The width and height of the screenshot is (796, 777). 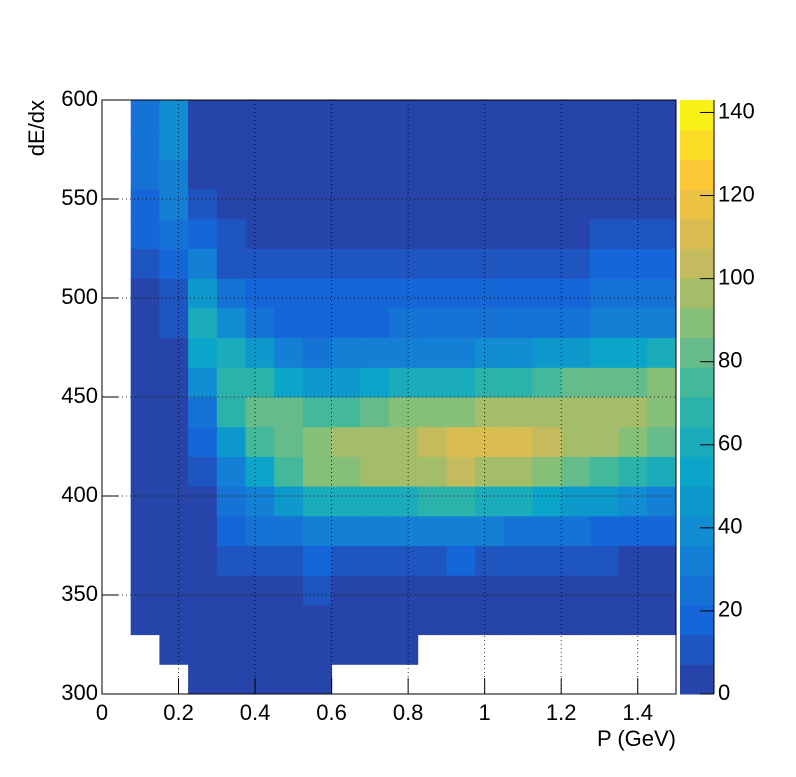 I want to click on colorbar-tick-label: 80, so click(x=730, y=360).